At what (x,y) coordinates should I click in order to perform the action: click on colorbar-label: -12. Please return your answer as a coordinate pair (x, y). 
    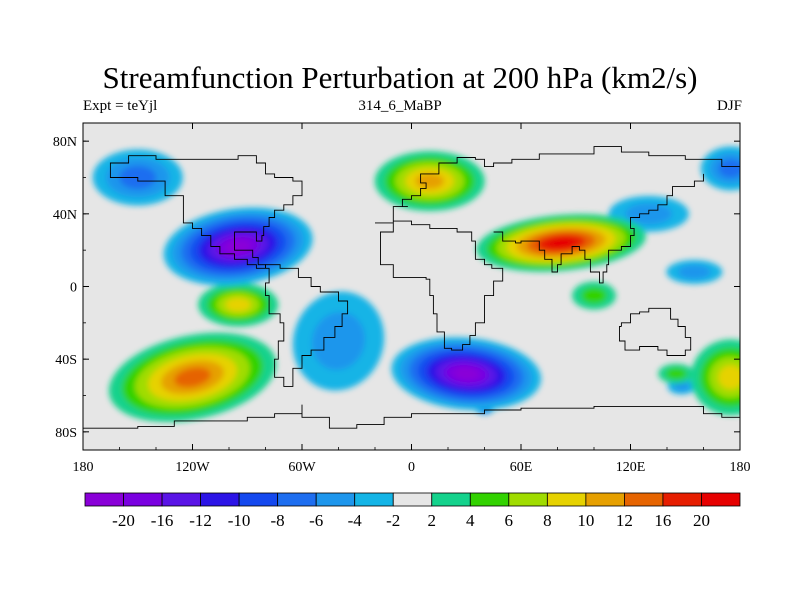
    Looking at the image, I should click on (200, 520).